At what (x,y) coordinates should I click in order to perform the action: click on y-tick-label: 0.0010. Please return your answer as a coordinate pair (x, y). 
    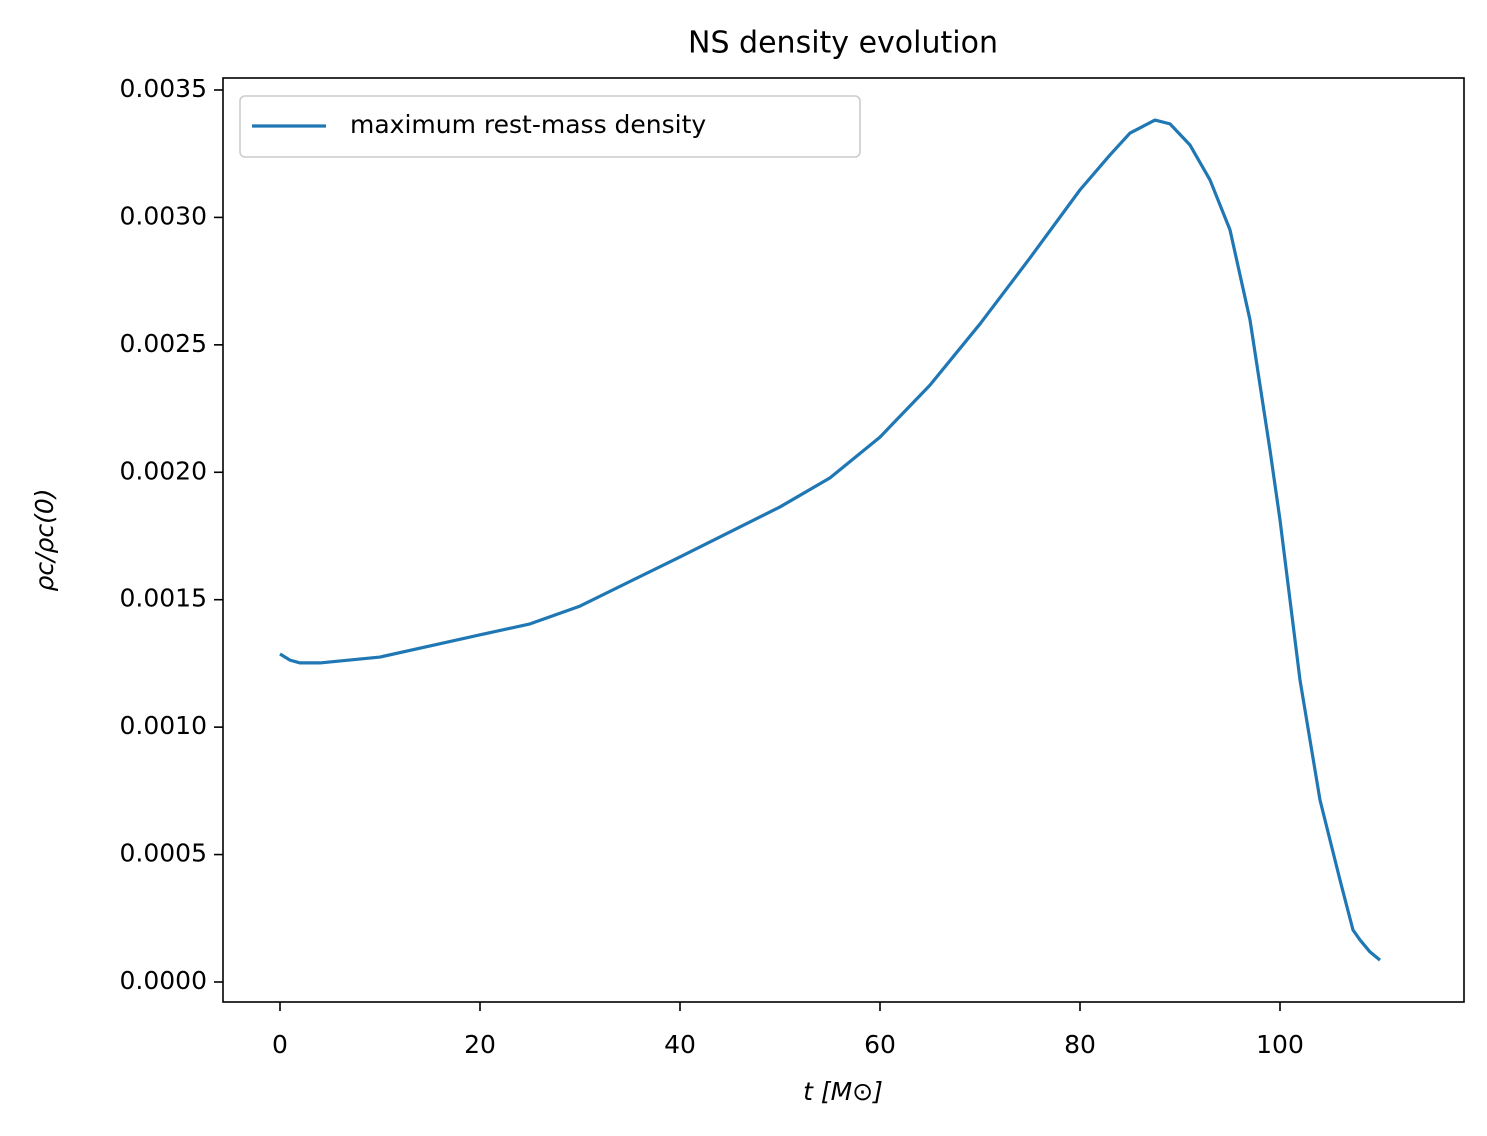
    Looking at the image, I should click on (163, 725).